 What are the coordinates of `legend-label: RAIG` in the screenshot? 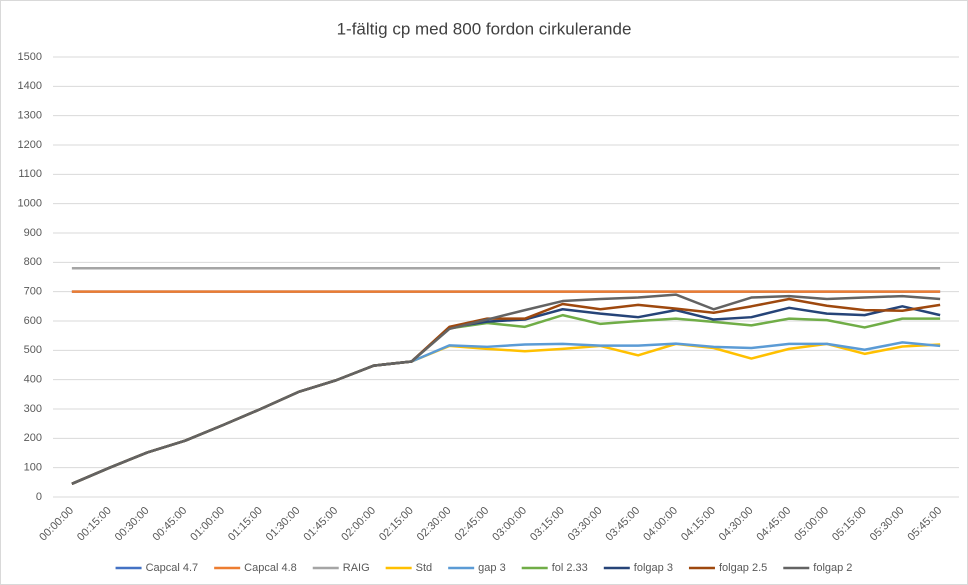 It's located at (356, 568).